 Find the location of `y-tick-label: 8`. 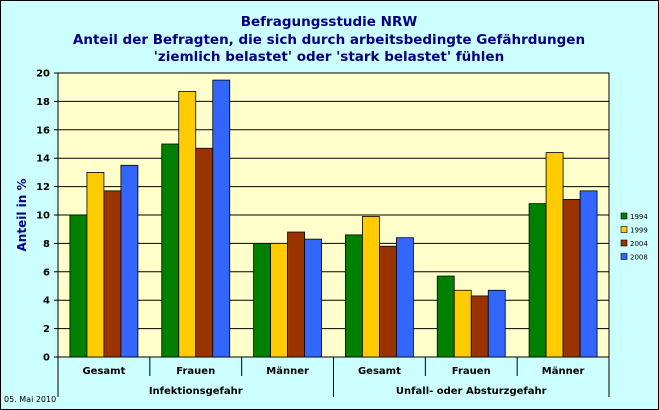

y-tick-label: 8 is located at coordinates (46, 244).